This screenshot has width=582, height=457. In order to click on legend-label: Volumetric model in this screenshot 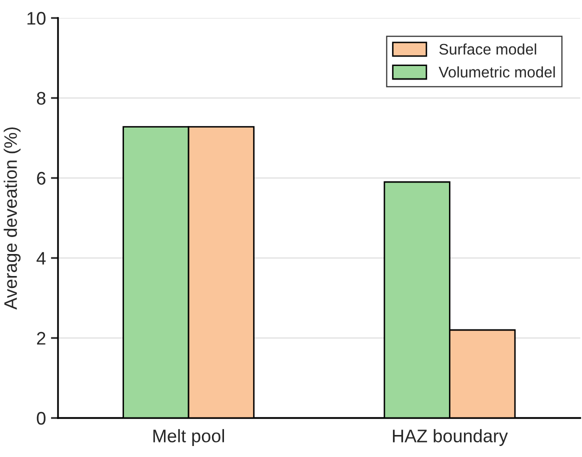, I will do `click(496, 72)`.